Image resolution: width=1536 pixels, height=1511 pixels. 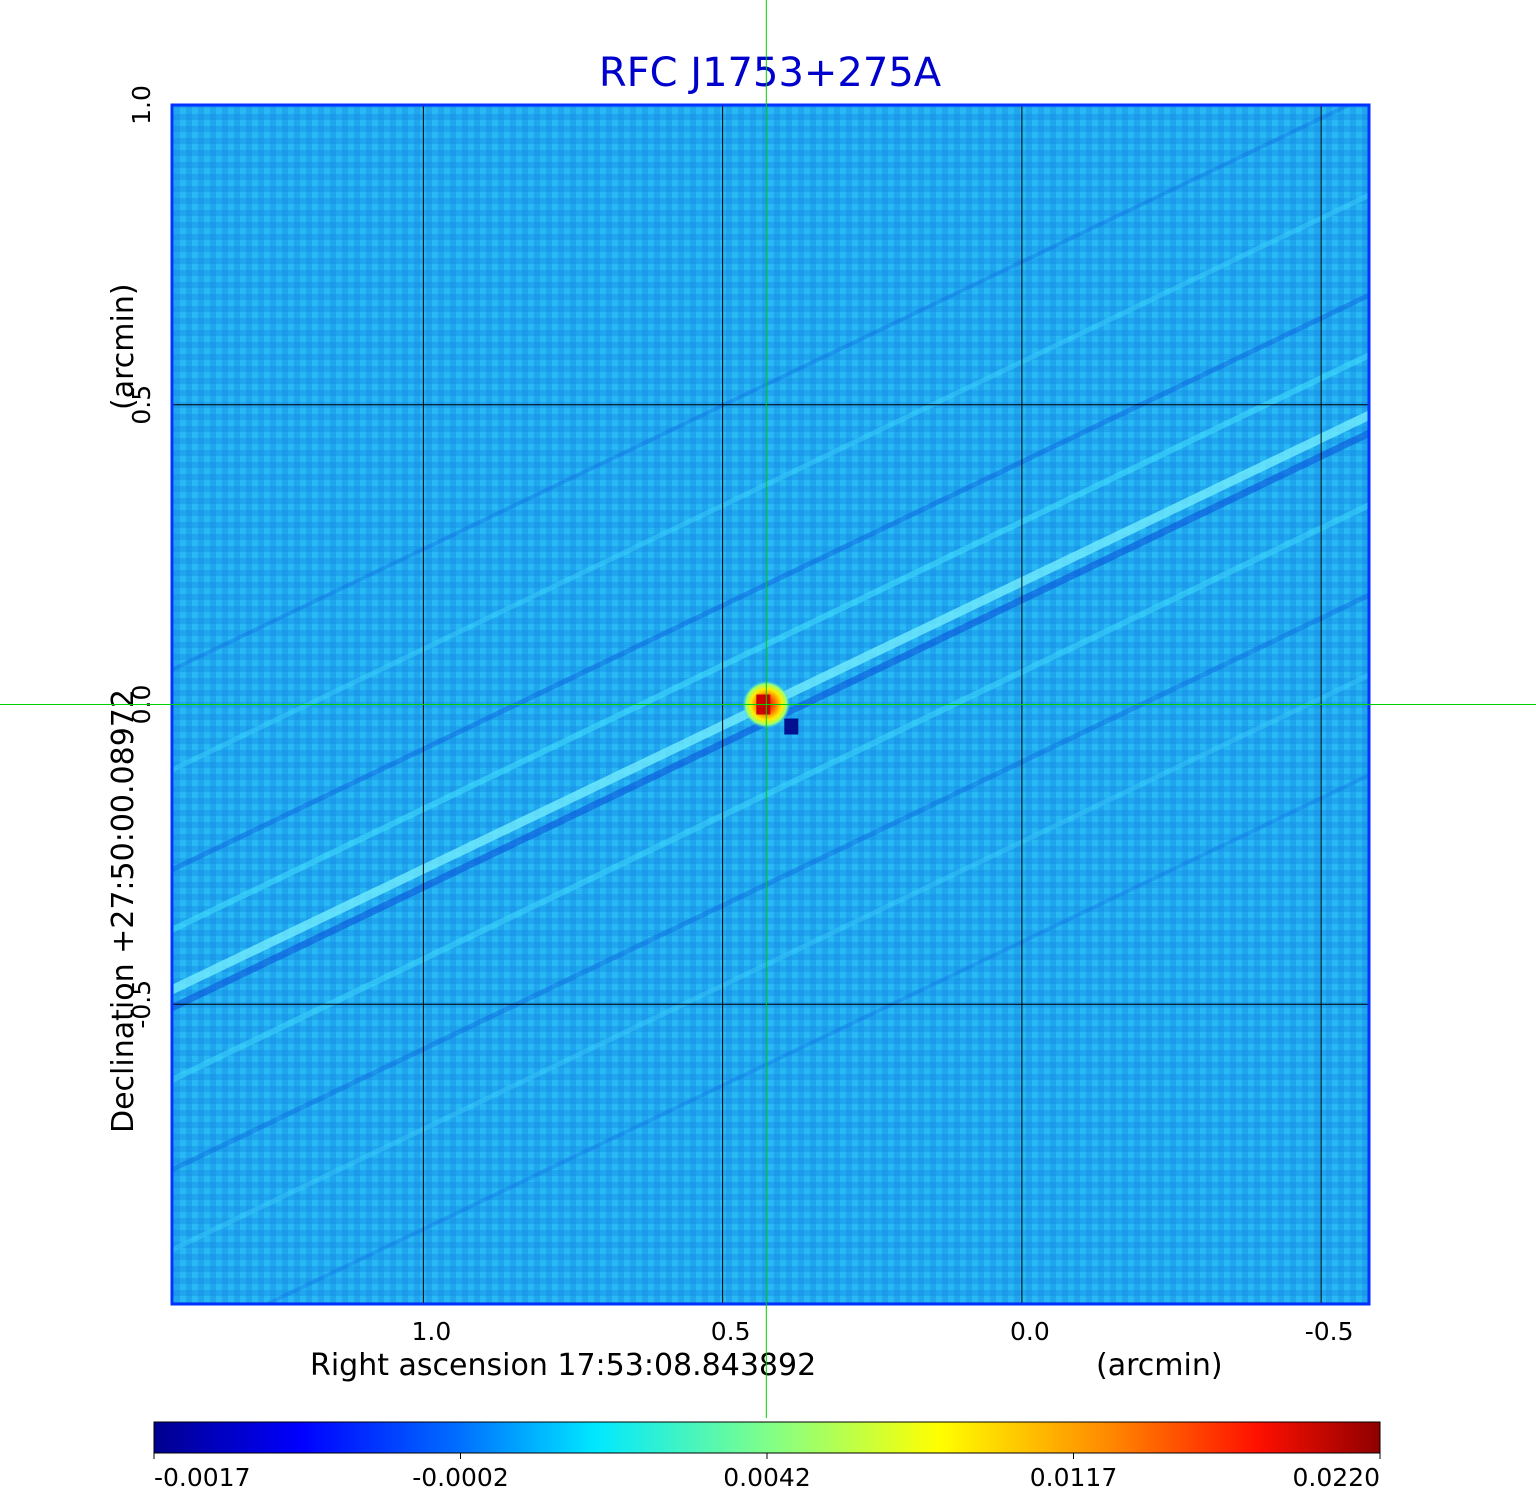 What do you see at coordinates (1030, 1331) in the screenshot?
I see `x-tick-label: 0.0` at bounding box center [1030, 1331].